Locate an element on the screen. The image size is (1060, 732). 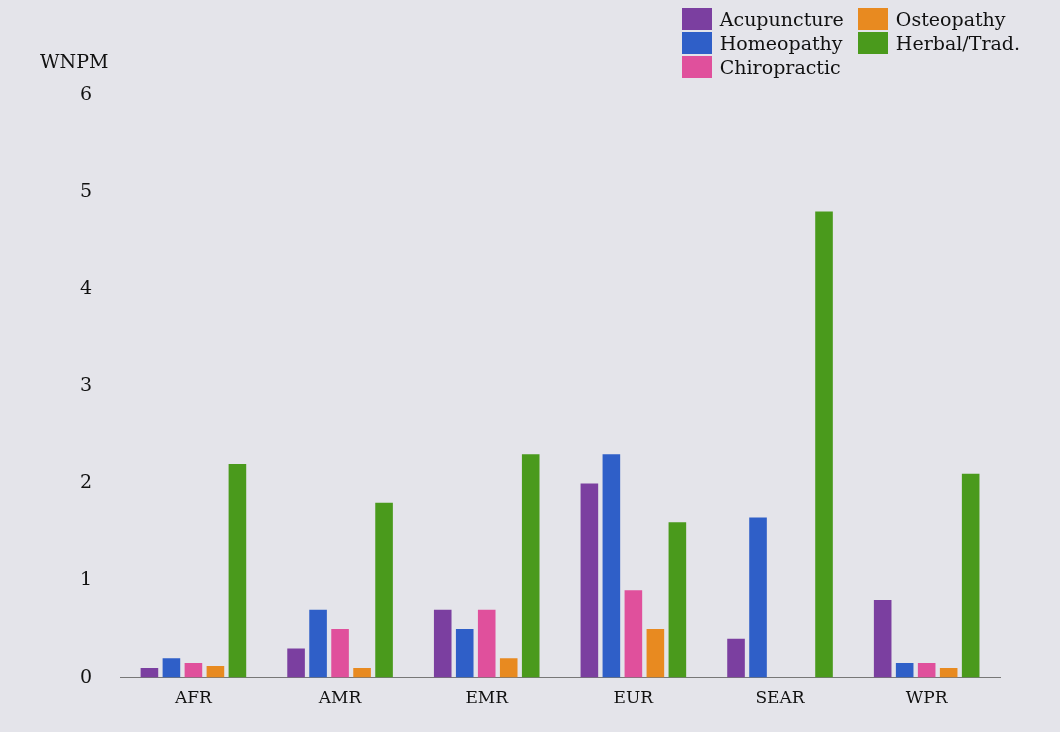
y-tick-label: 2 is located at coordinates (86, 481).